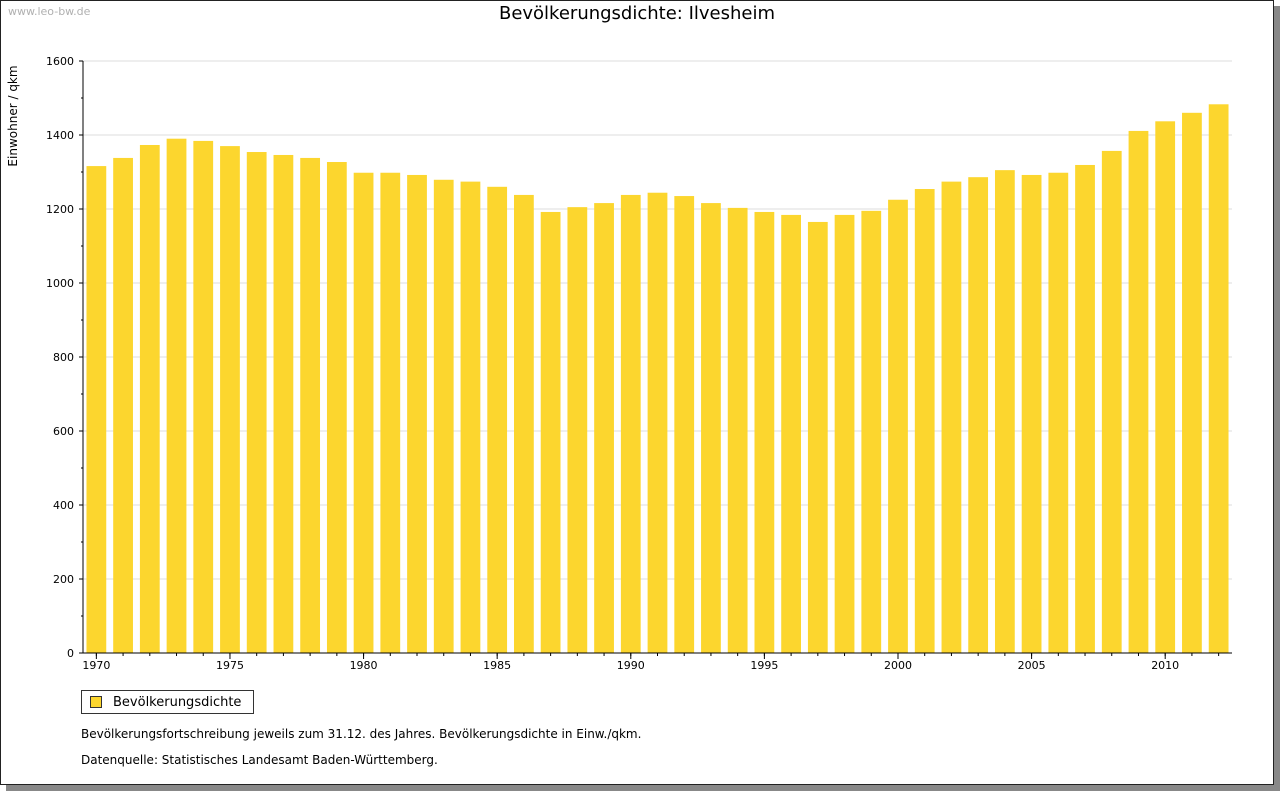  Describe the element at coordinates (817, 437) in the screenshot. I see `bar-1997` at that location.